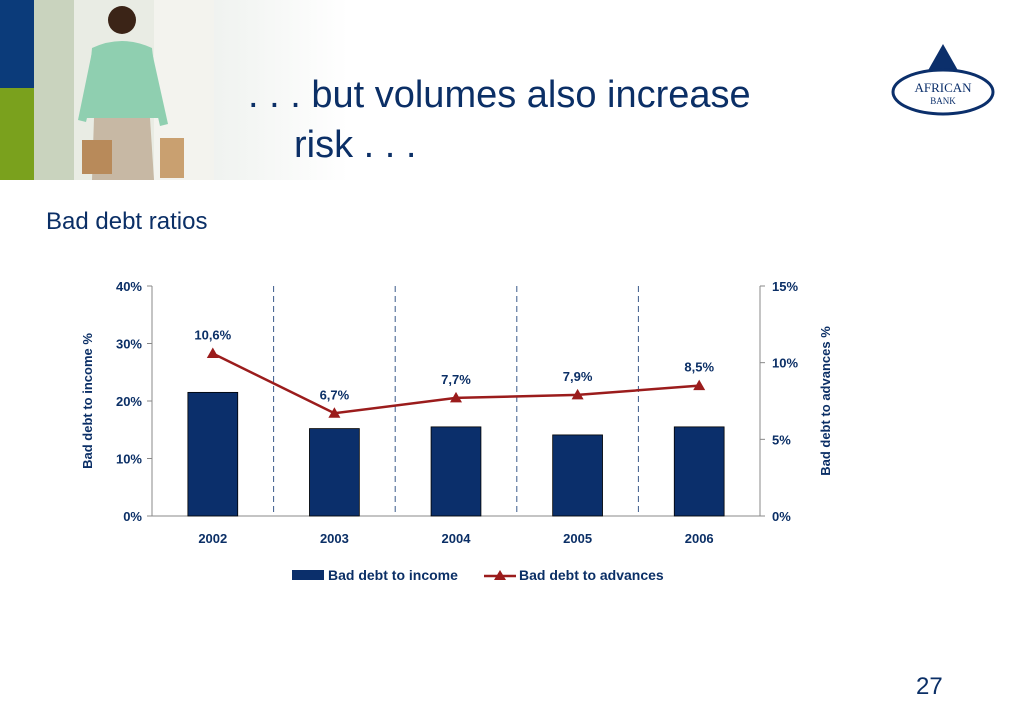 The height and width of the screenshot is (708, 1023). What do you see at coordinates (124, 90) in the screenshot?
I see `woman-shopping-photo` at bounding box center [124, 90].